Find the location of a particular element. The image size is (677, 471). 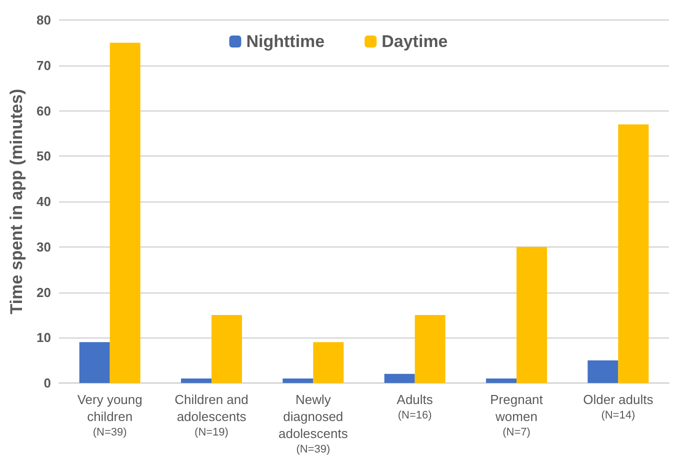

y-tick-label: 30 is located at coordinates (43, 246).